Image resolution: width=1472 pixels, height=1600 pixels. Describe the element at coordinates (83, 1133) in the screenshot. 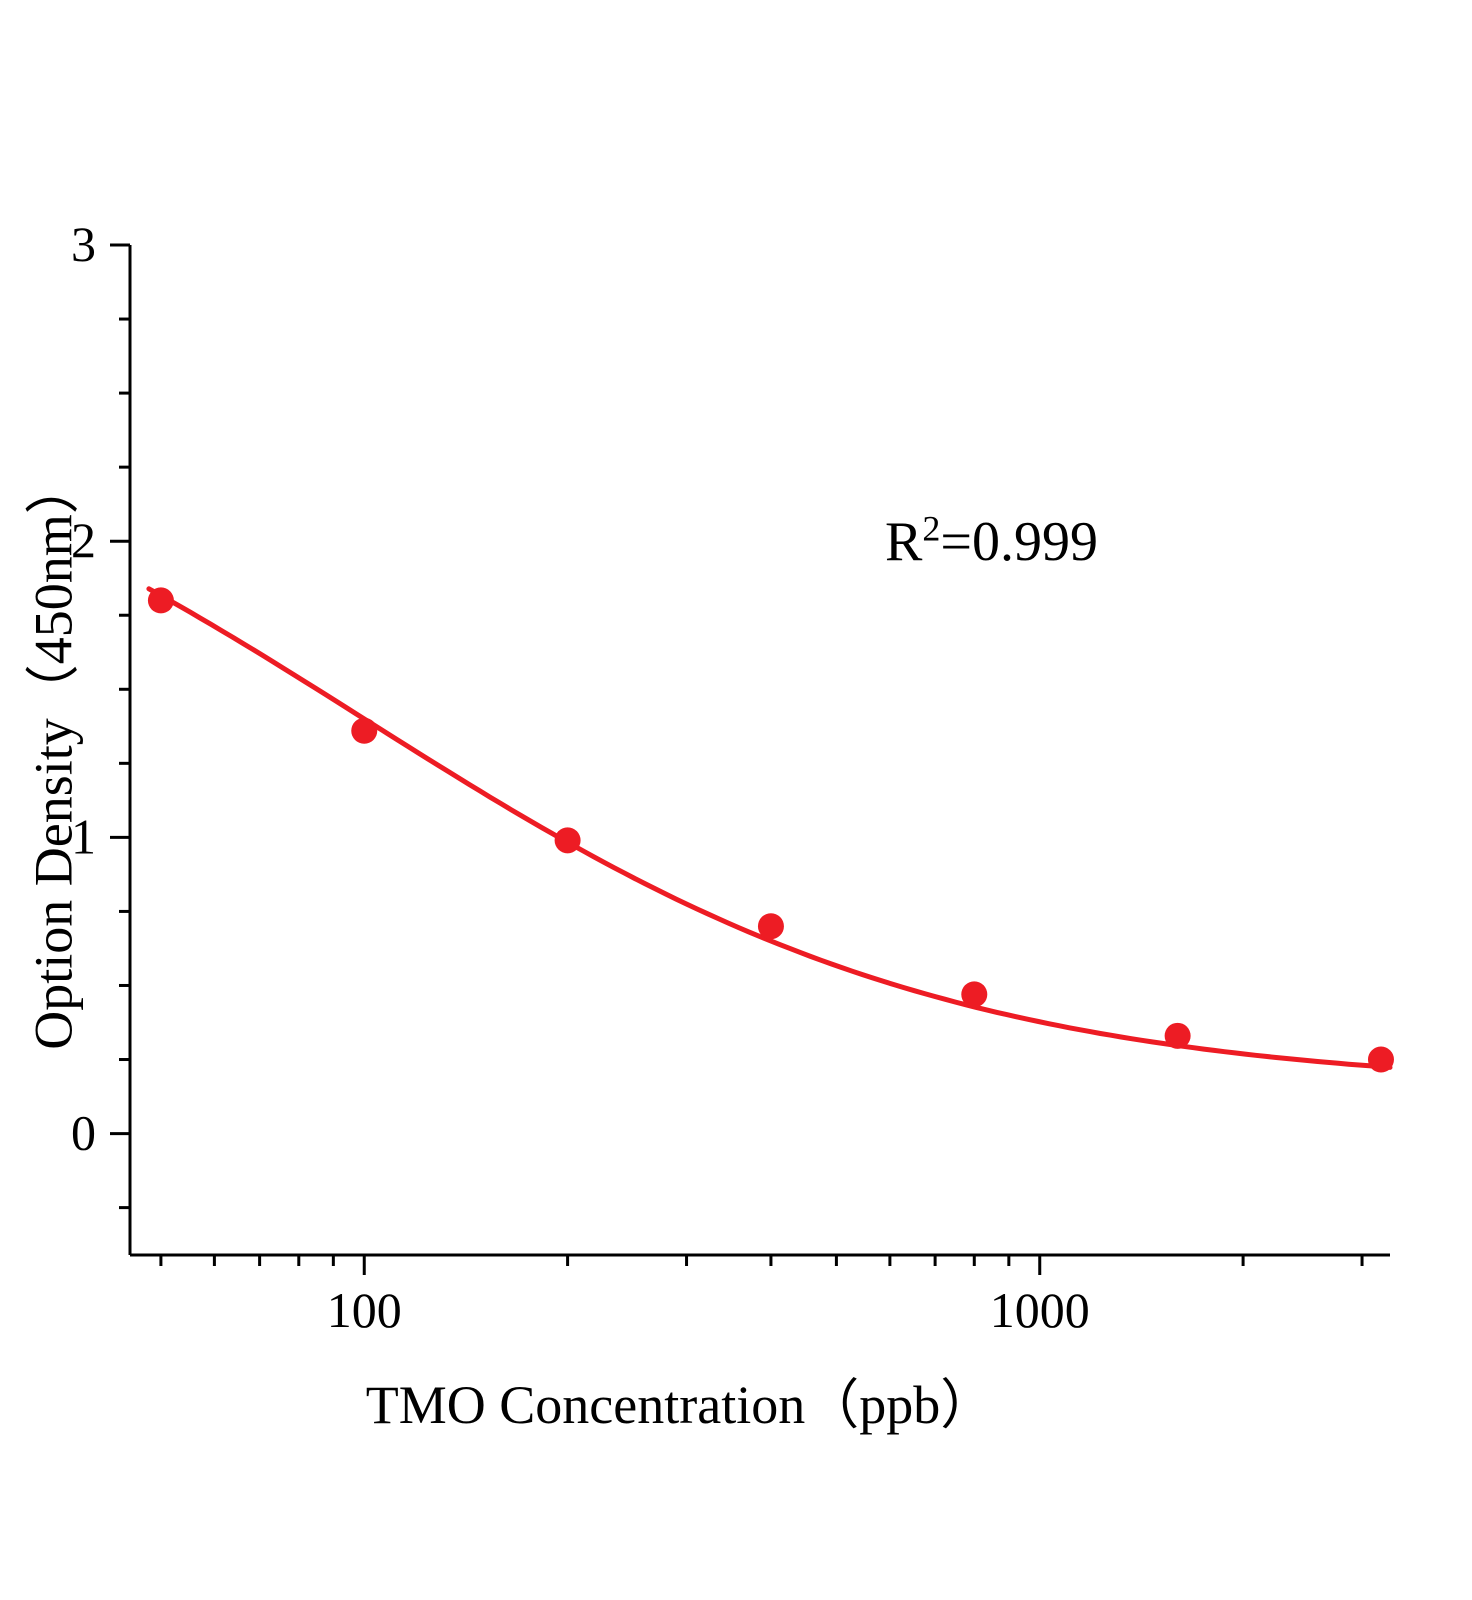

I see `y-tick-label: 0` at that location.